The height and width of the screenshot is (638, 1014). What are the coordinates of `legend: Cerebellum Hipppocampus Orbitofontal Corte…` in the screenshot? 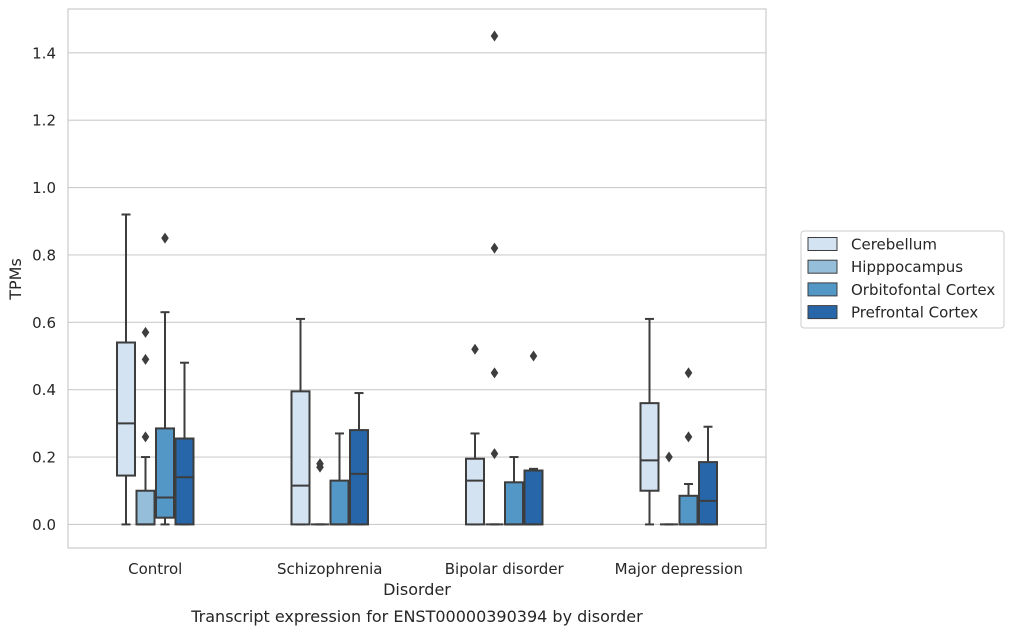 It's located at (902, 279).